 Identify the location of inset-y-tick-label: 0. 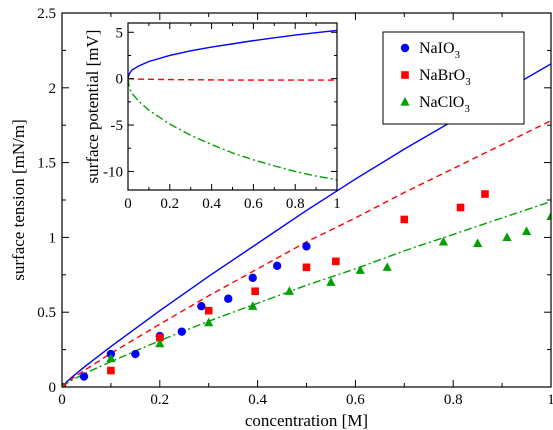
(120, 80).